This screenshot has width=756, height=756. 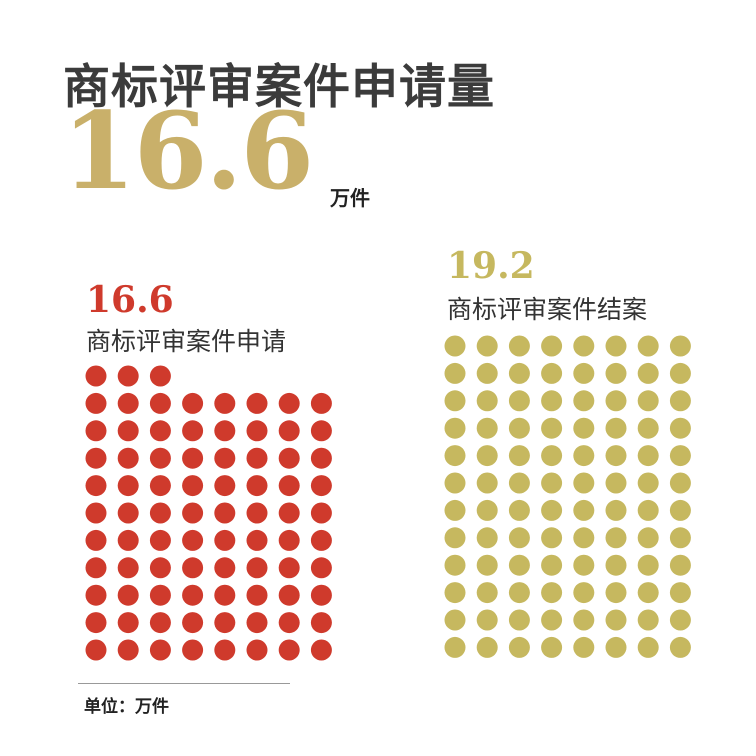 I want to click on headline-unit: 万件, so click(x=350, y=198).